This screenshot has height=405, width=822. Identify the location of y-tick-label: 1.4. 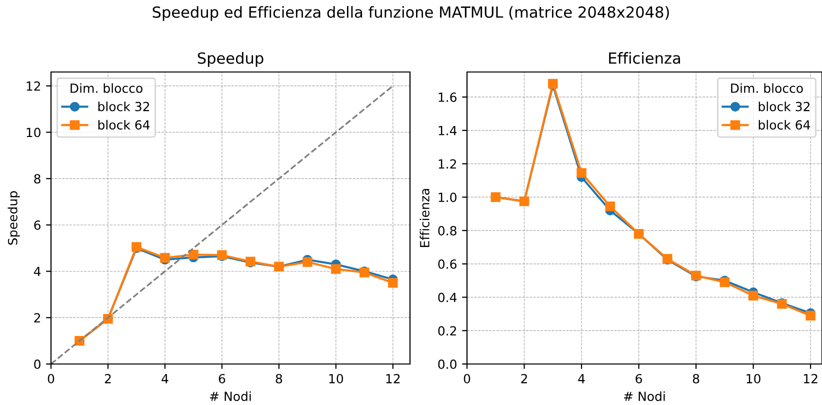
(447, 131).